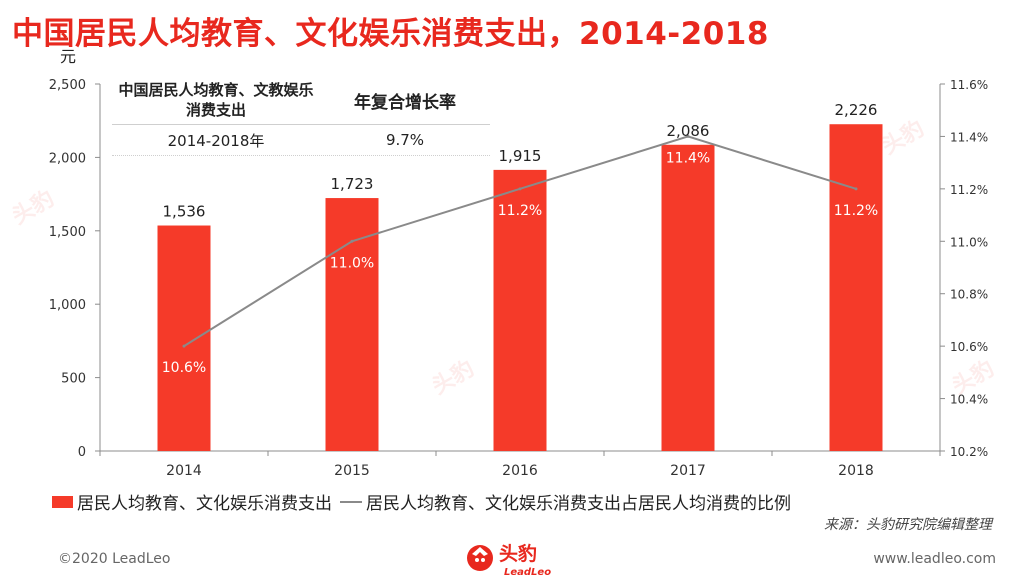 The image size is (1032, 583). Describe the element at coordinates (114, 559) in the screenshot. I see `copyright: ©2020 LeadLeo` at that location.